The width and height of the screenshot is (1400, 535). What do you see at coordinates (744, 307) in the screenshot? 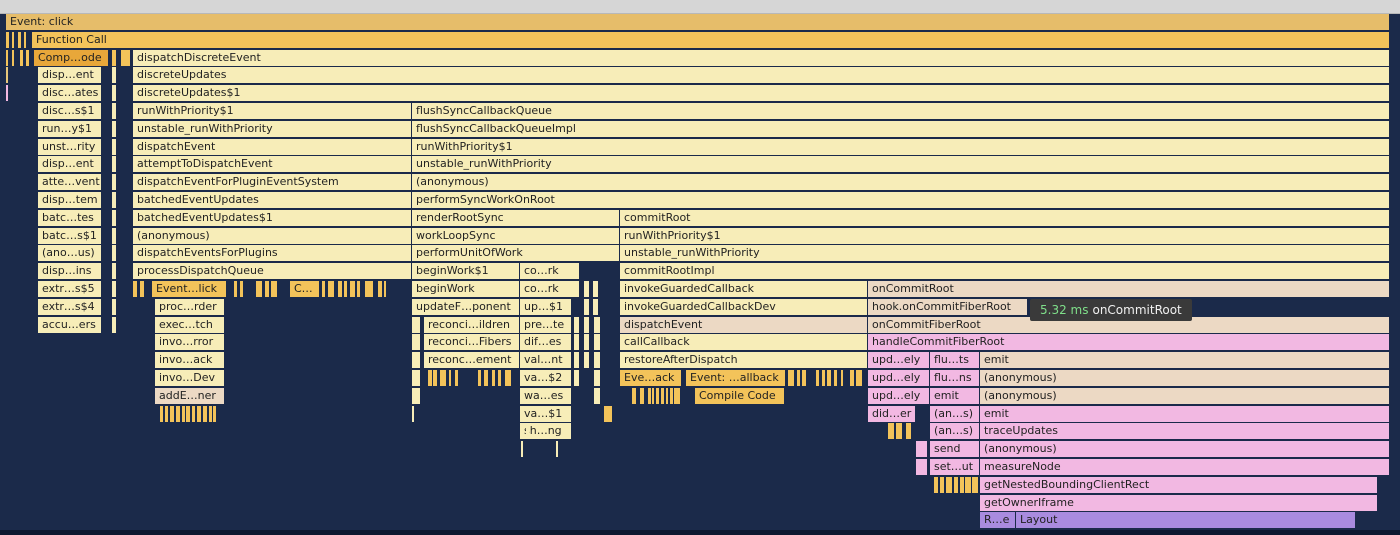
I see `flame-frame: invokeGuardedCallbackDev` at bounding box center [744, 307].